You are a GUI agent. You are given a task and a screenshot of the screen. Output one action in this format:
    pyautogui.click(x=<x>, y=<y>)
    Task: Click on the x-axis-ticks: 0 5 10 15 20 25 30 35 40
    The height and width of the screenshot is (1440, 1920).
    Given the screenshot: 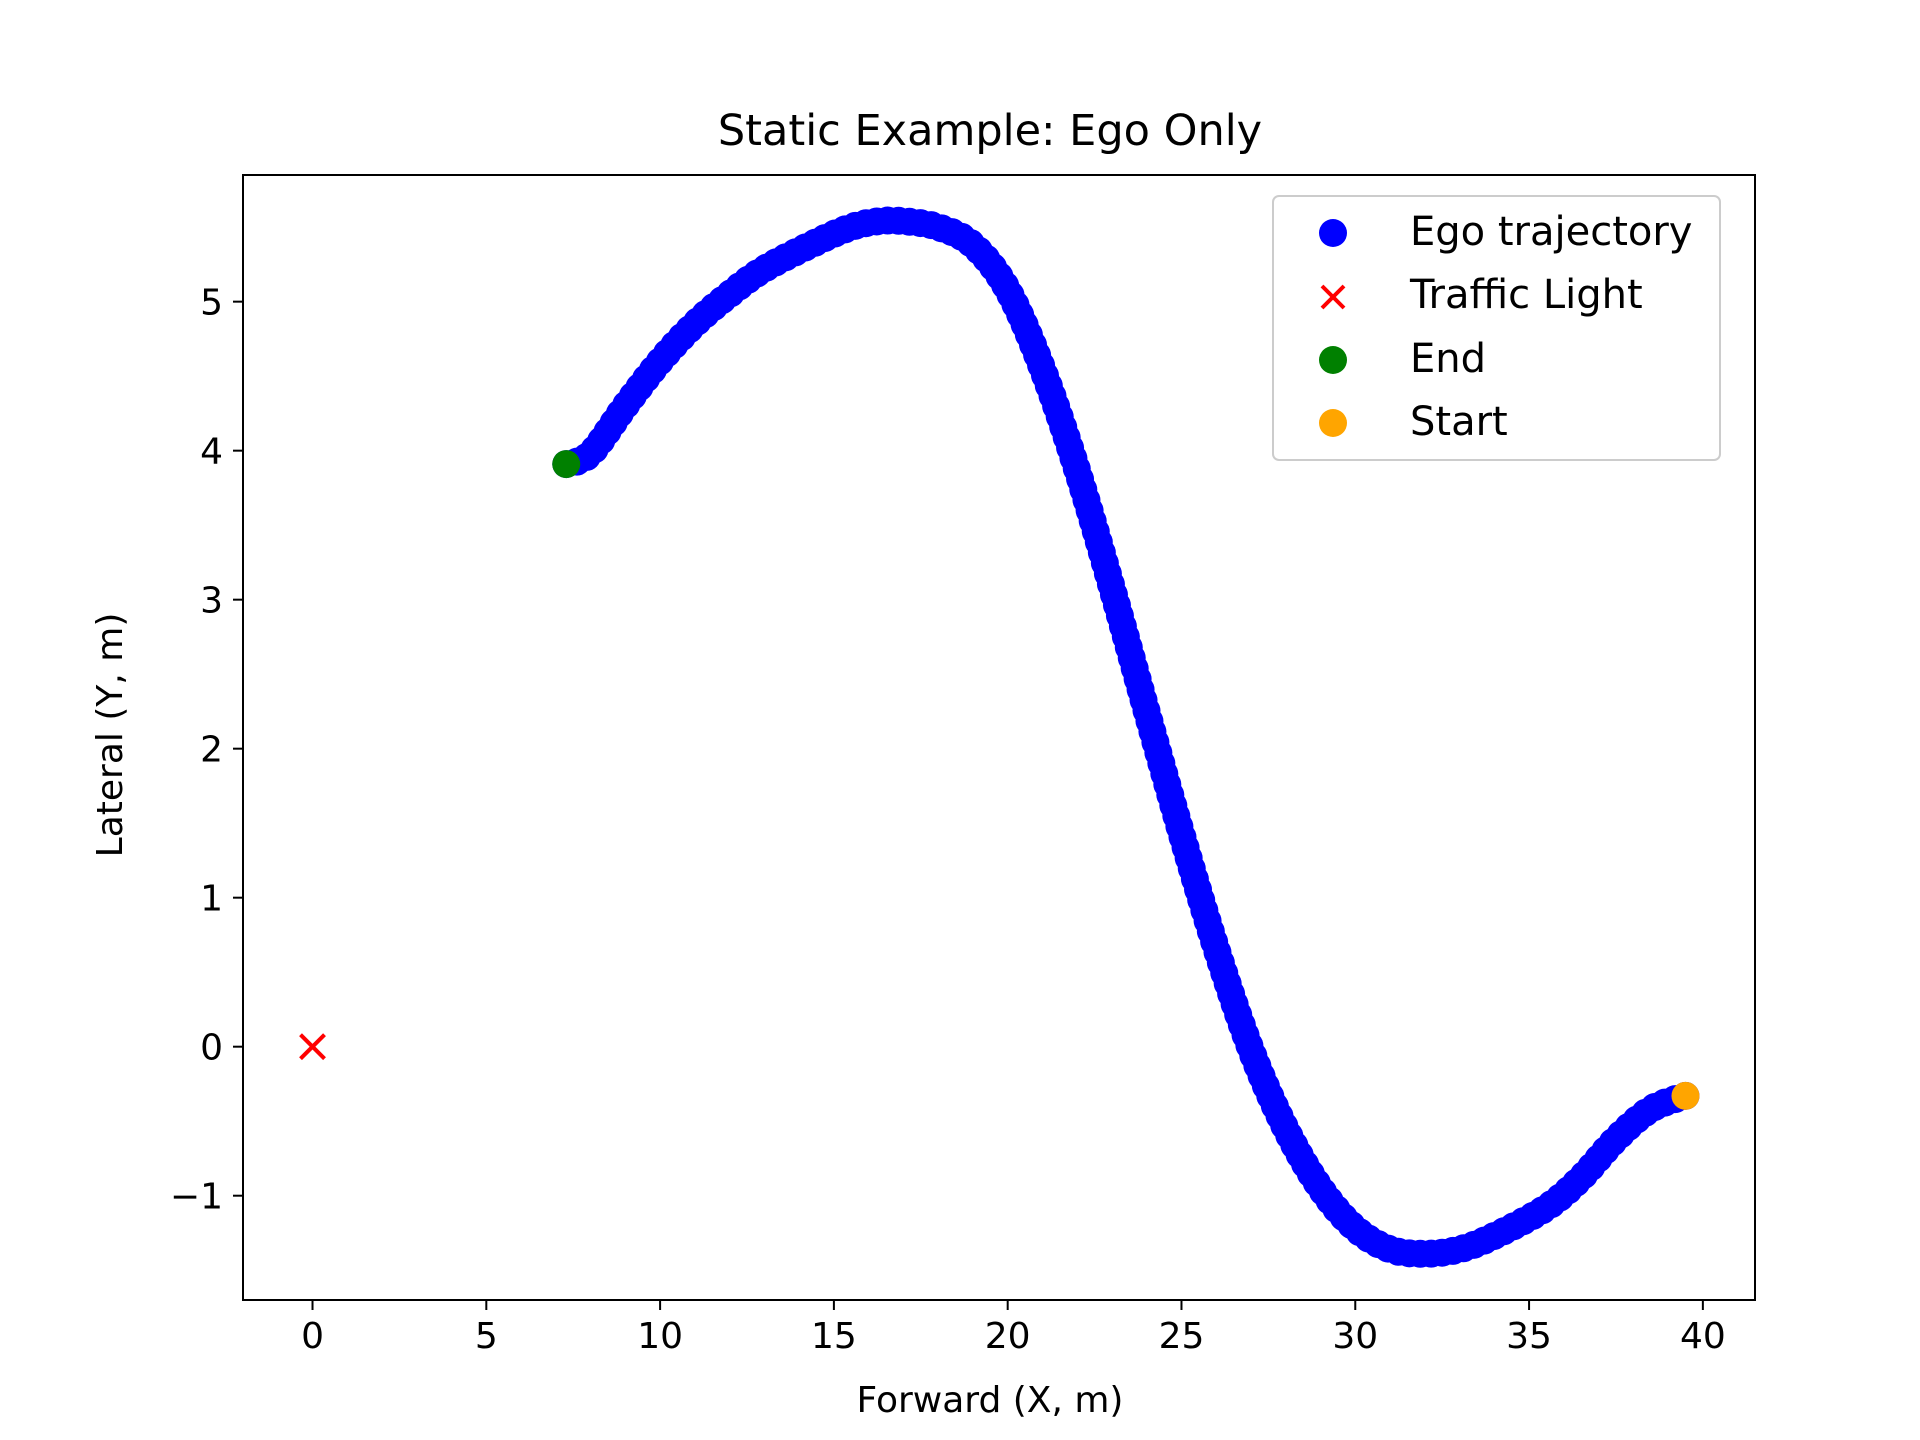 What is the action you would take?
    pyautogui.click(x=1013, y=1328)
    